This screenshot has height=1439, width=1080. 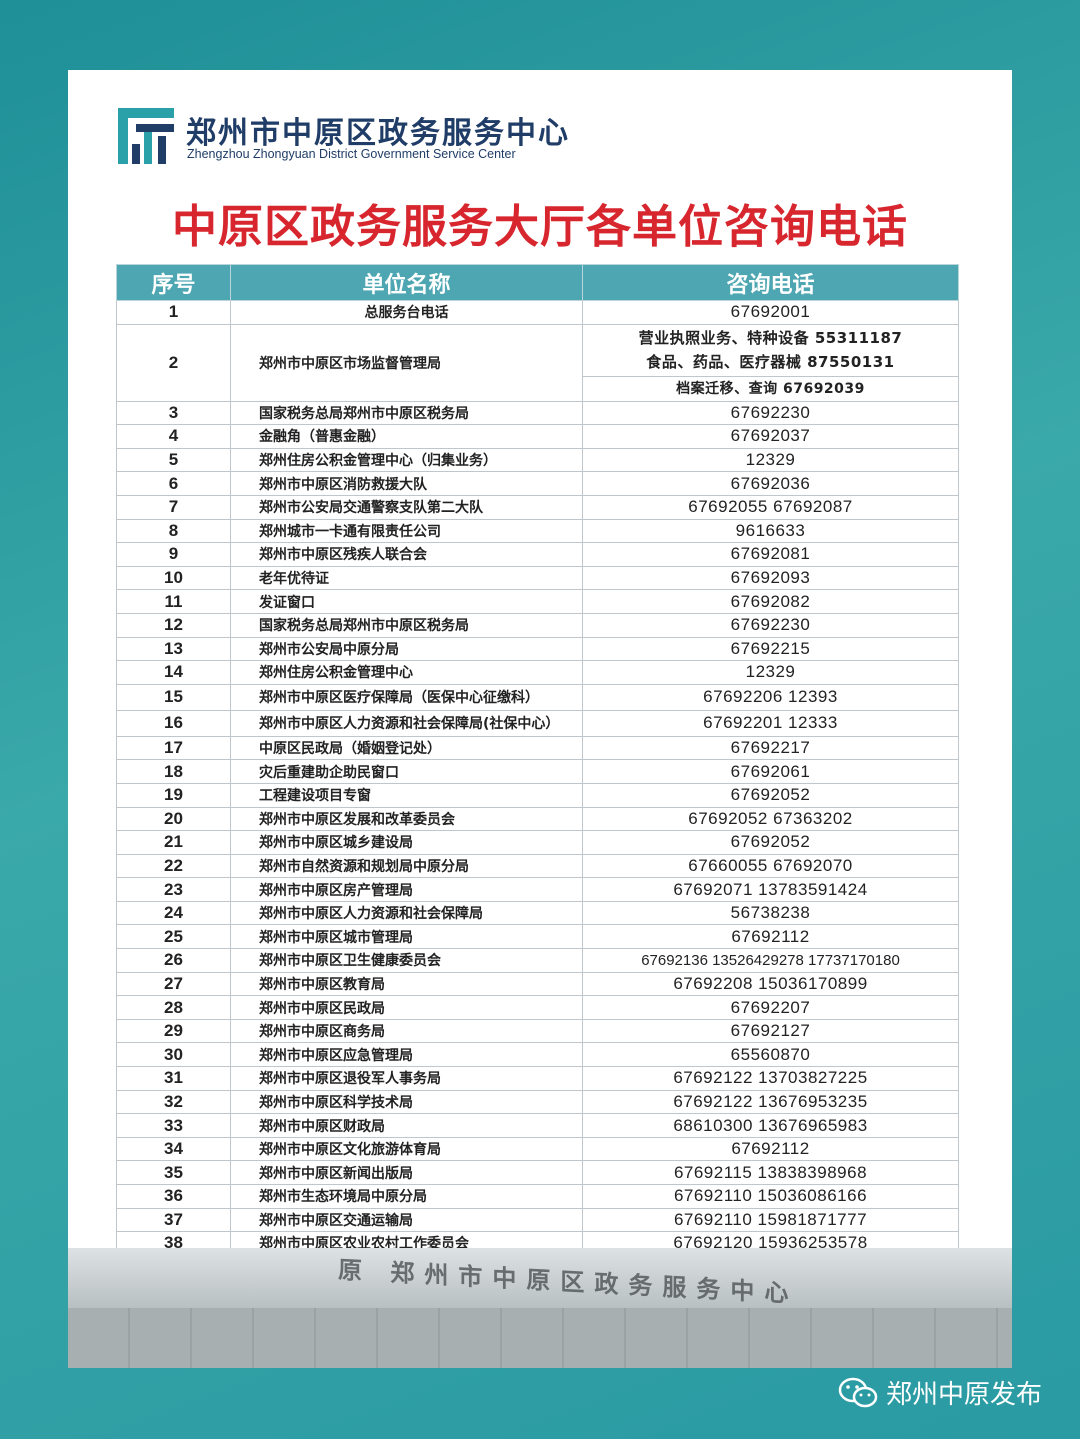 What do you see at coordinates (770, 1078) in the screenshot?
I see `row-phone: 67692122 13703827225` at bounding box center [770, 1078].